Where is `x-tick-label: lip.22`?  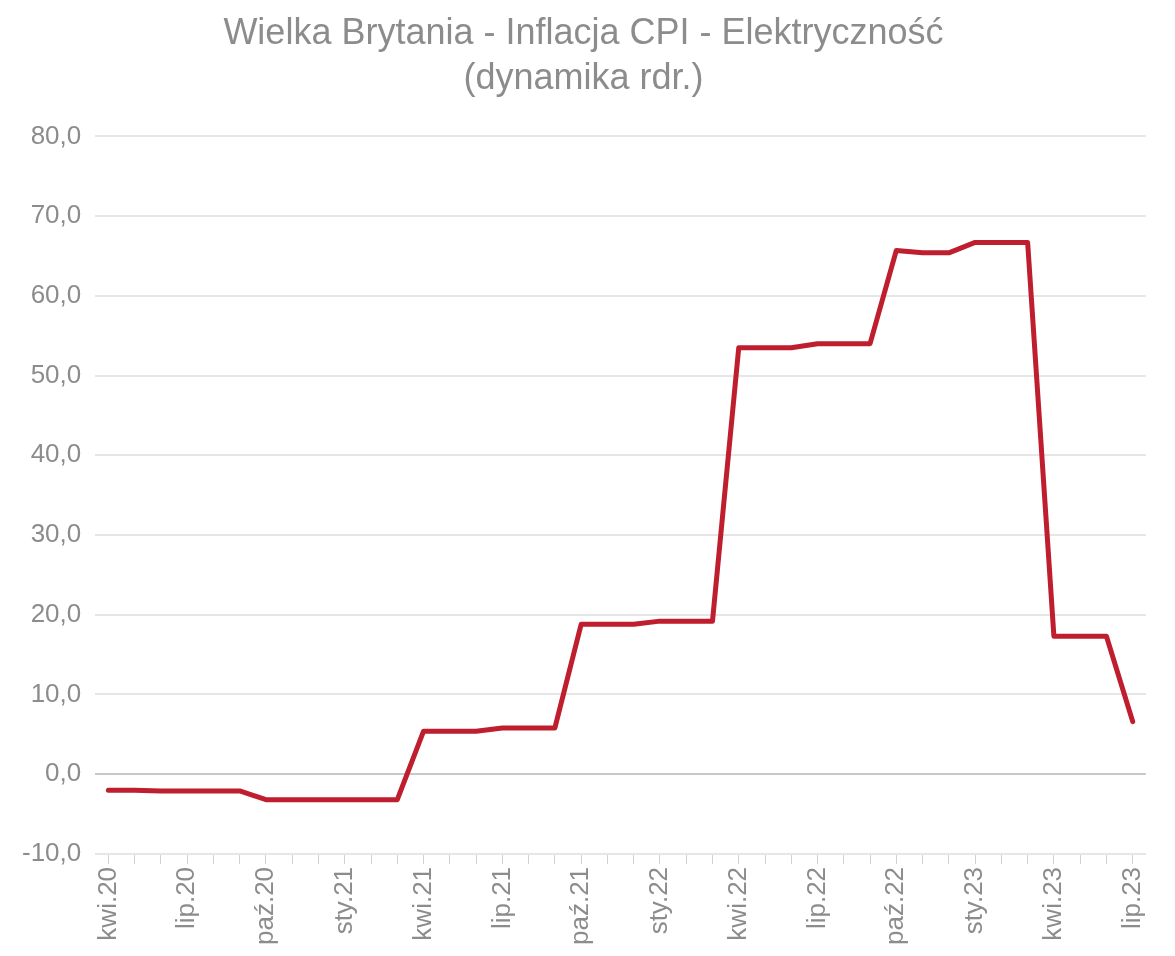 x-tick-label: lip.22 is located at coordinates (815, 898).